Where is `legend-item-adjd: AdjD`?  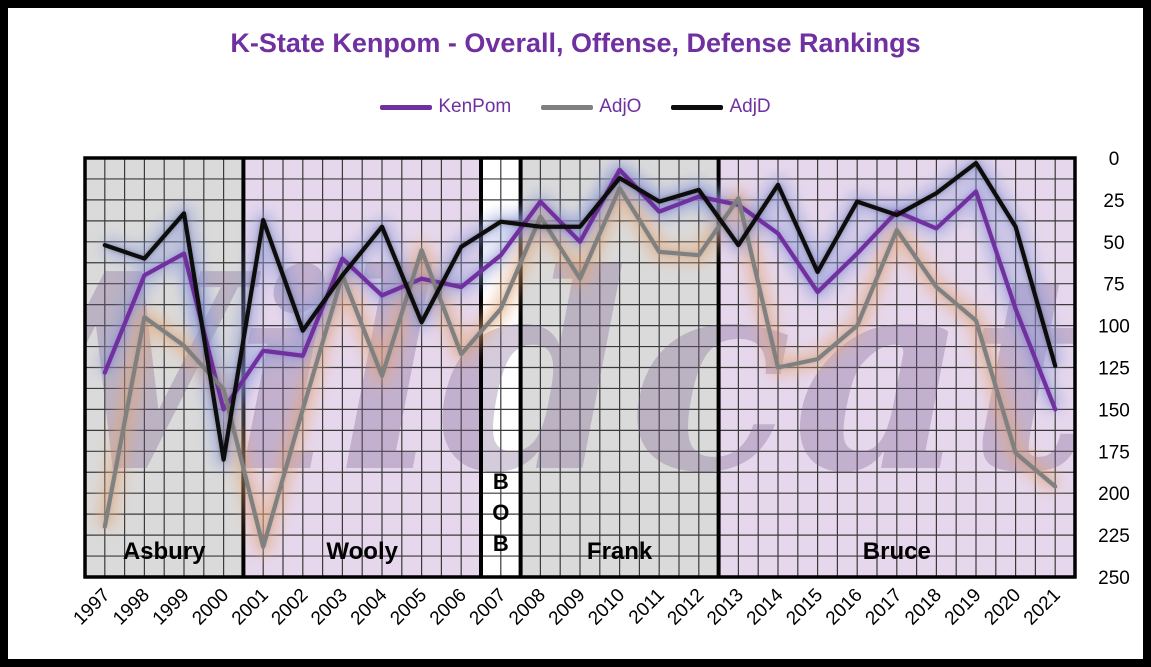
legend-item-adjd: AdjD is located at coordinates (721, 107).